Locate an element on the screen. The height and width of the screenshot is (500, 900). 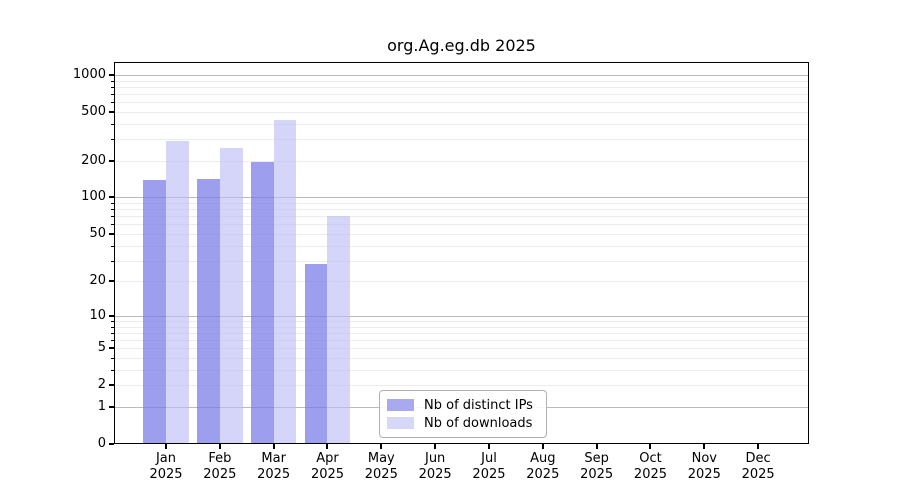
legend: Nb of distinct IPs Nb of downloads is located at coordinates (463, 414).